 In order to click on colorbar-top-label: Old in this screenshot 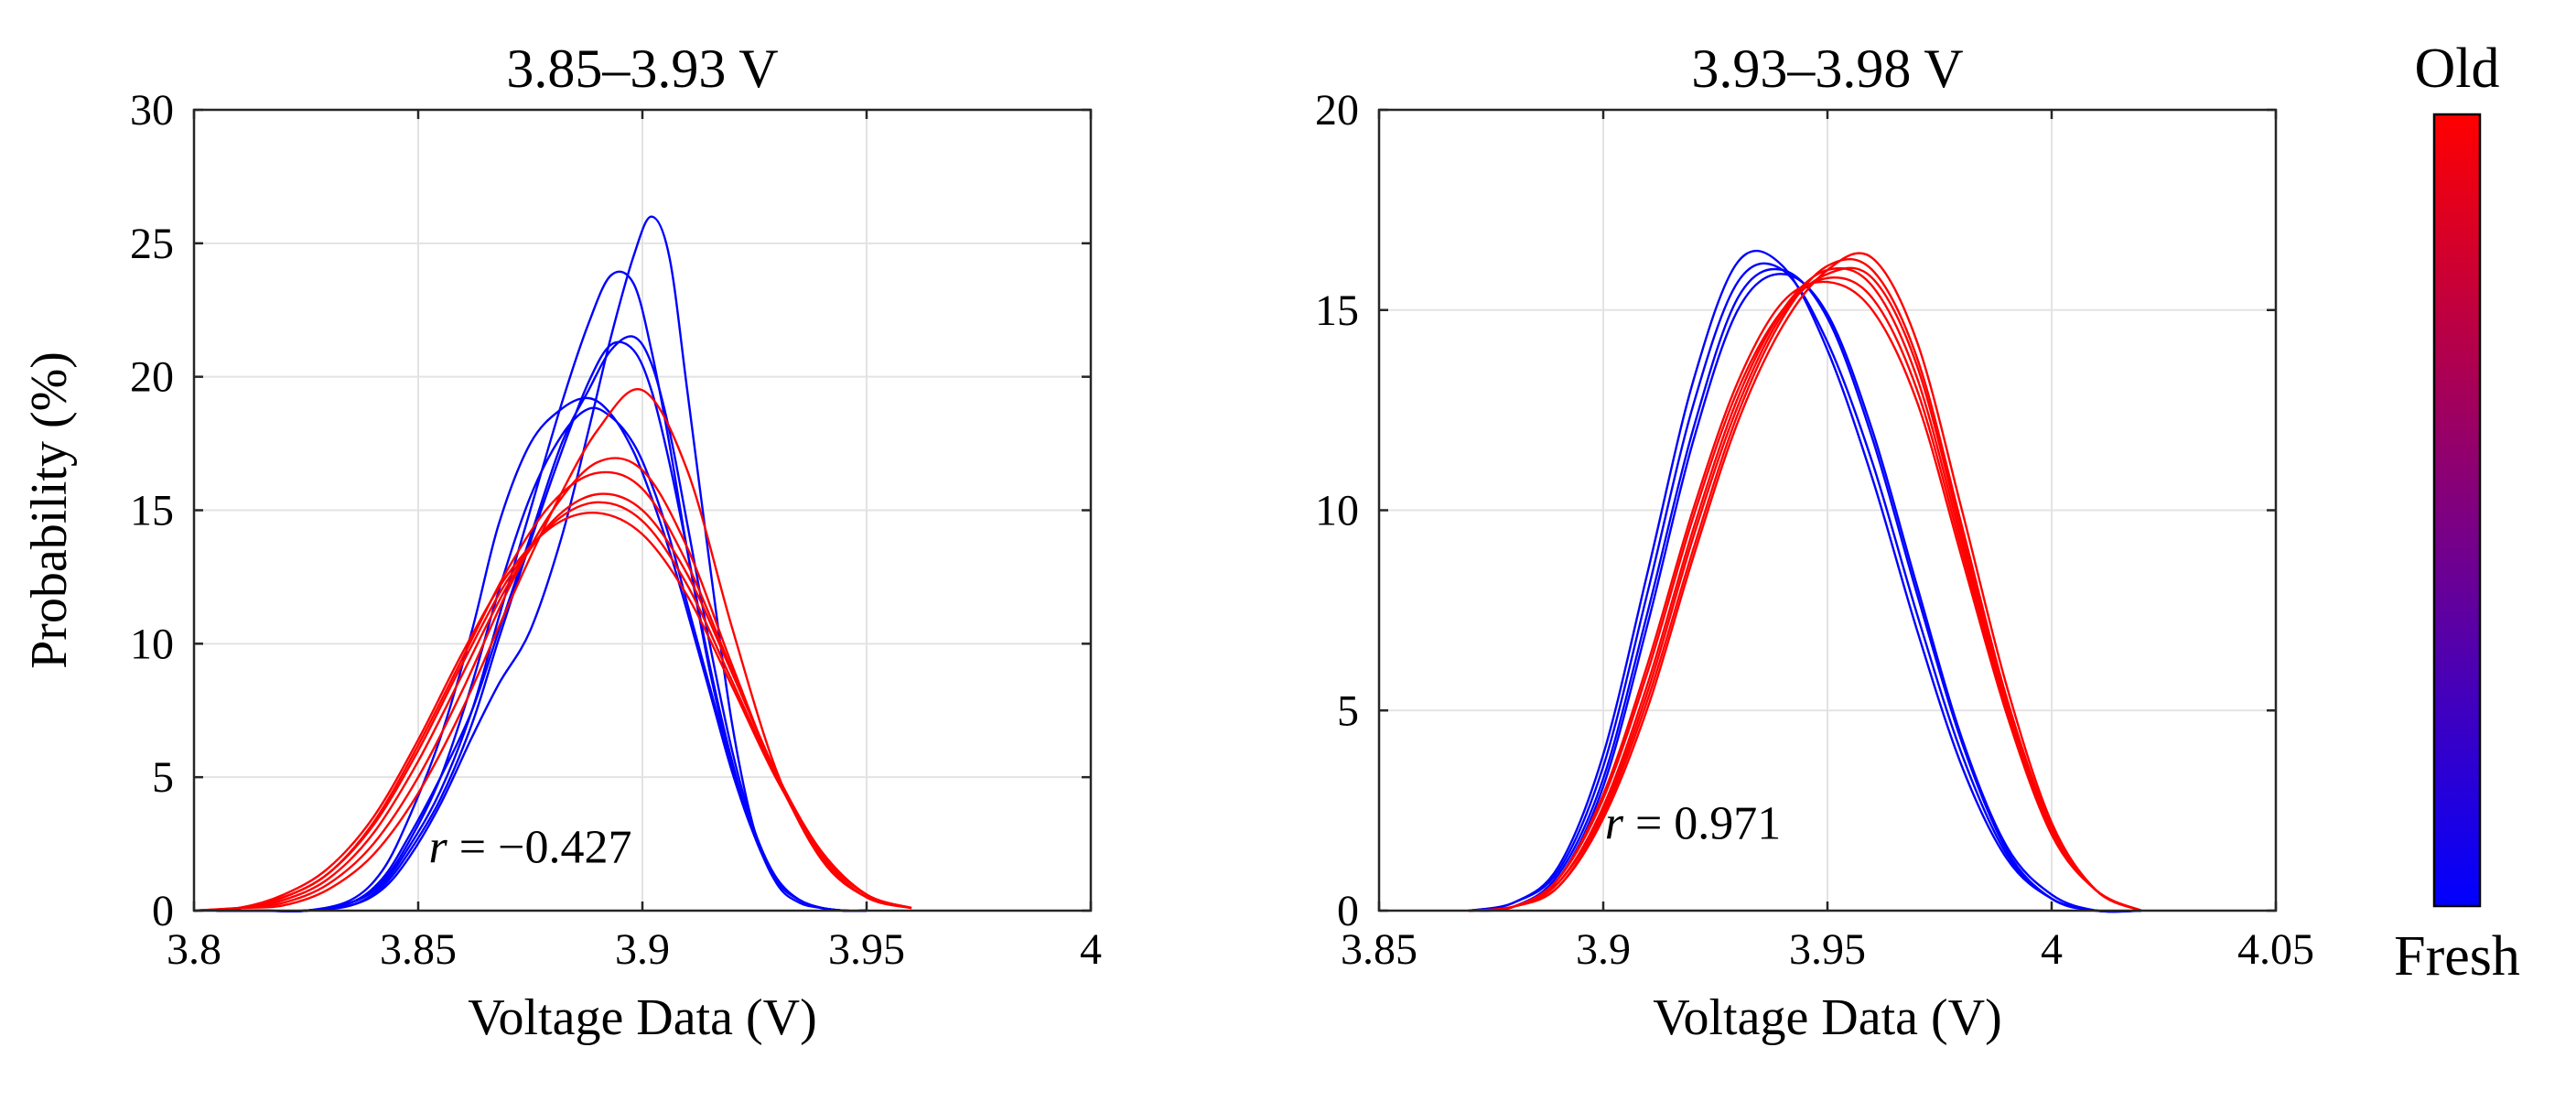, I will do `click(2457, 69)`.